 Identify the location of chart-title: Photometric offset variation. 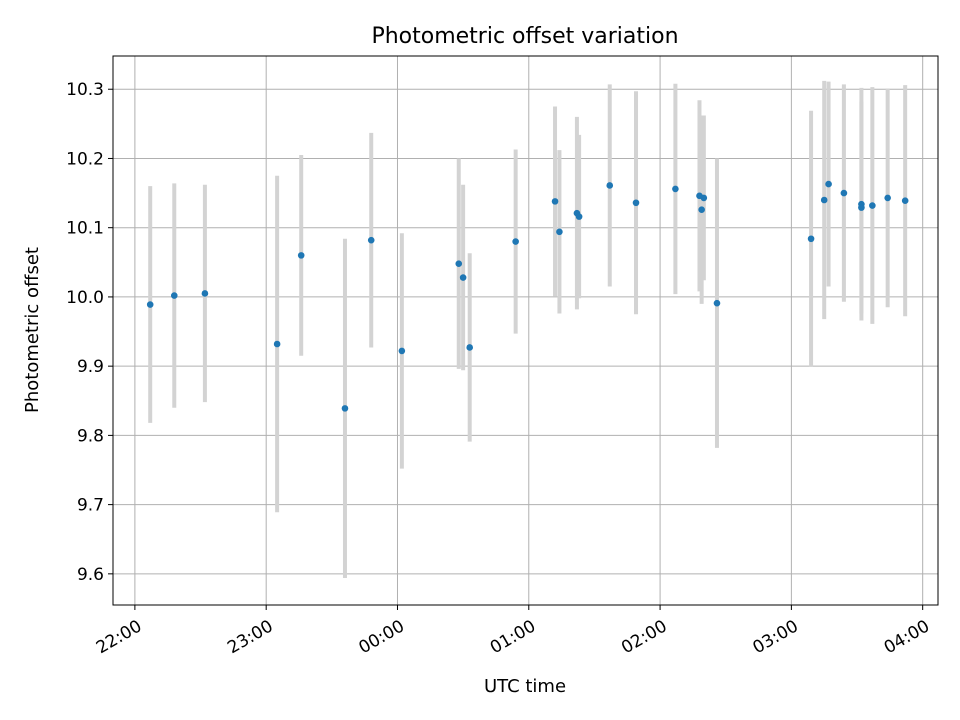
(524, 36).